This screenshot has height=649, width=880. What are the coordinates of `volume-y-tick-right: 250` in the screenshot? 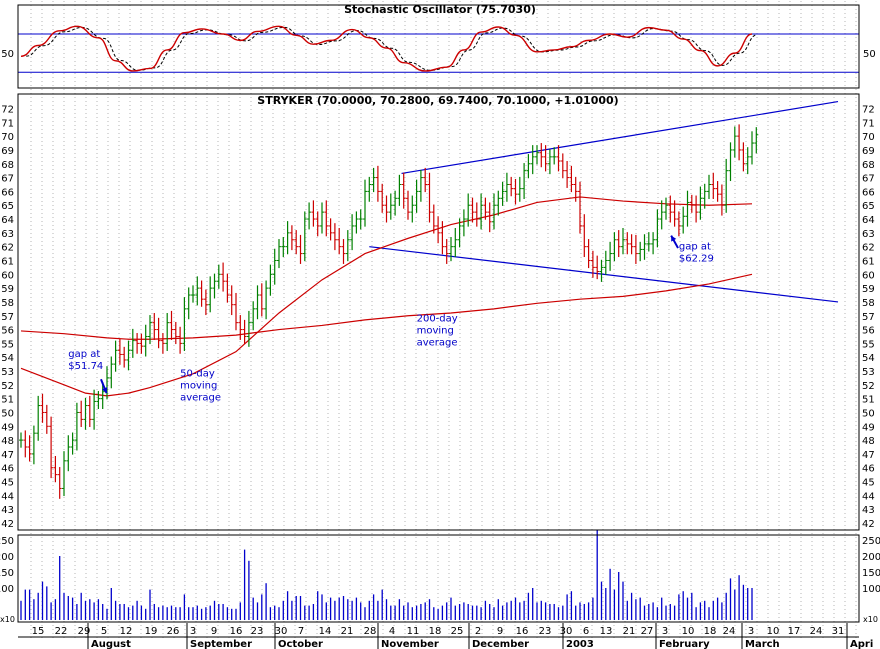 It's located at (871, 541).